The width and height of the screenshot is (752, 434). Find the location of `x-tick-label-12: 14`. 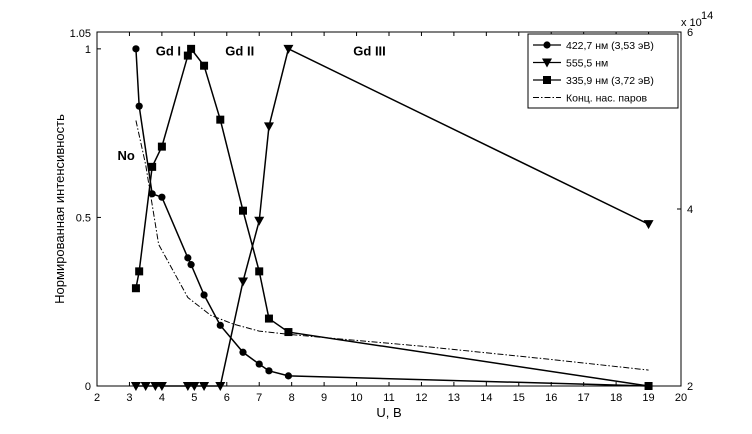

x-tick-label-12: 14 is located at coordinates (486, 398).